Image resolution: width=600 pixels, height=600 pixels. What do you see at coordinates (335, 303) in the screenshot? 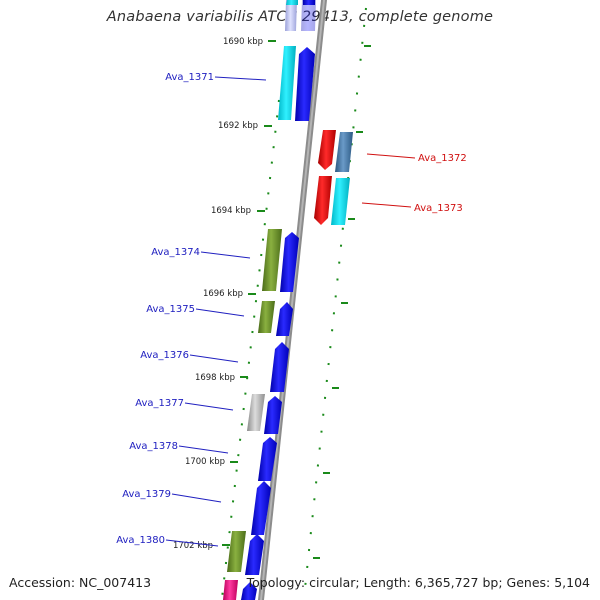
I see `outer-scale` at bounding box center [335, 303].